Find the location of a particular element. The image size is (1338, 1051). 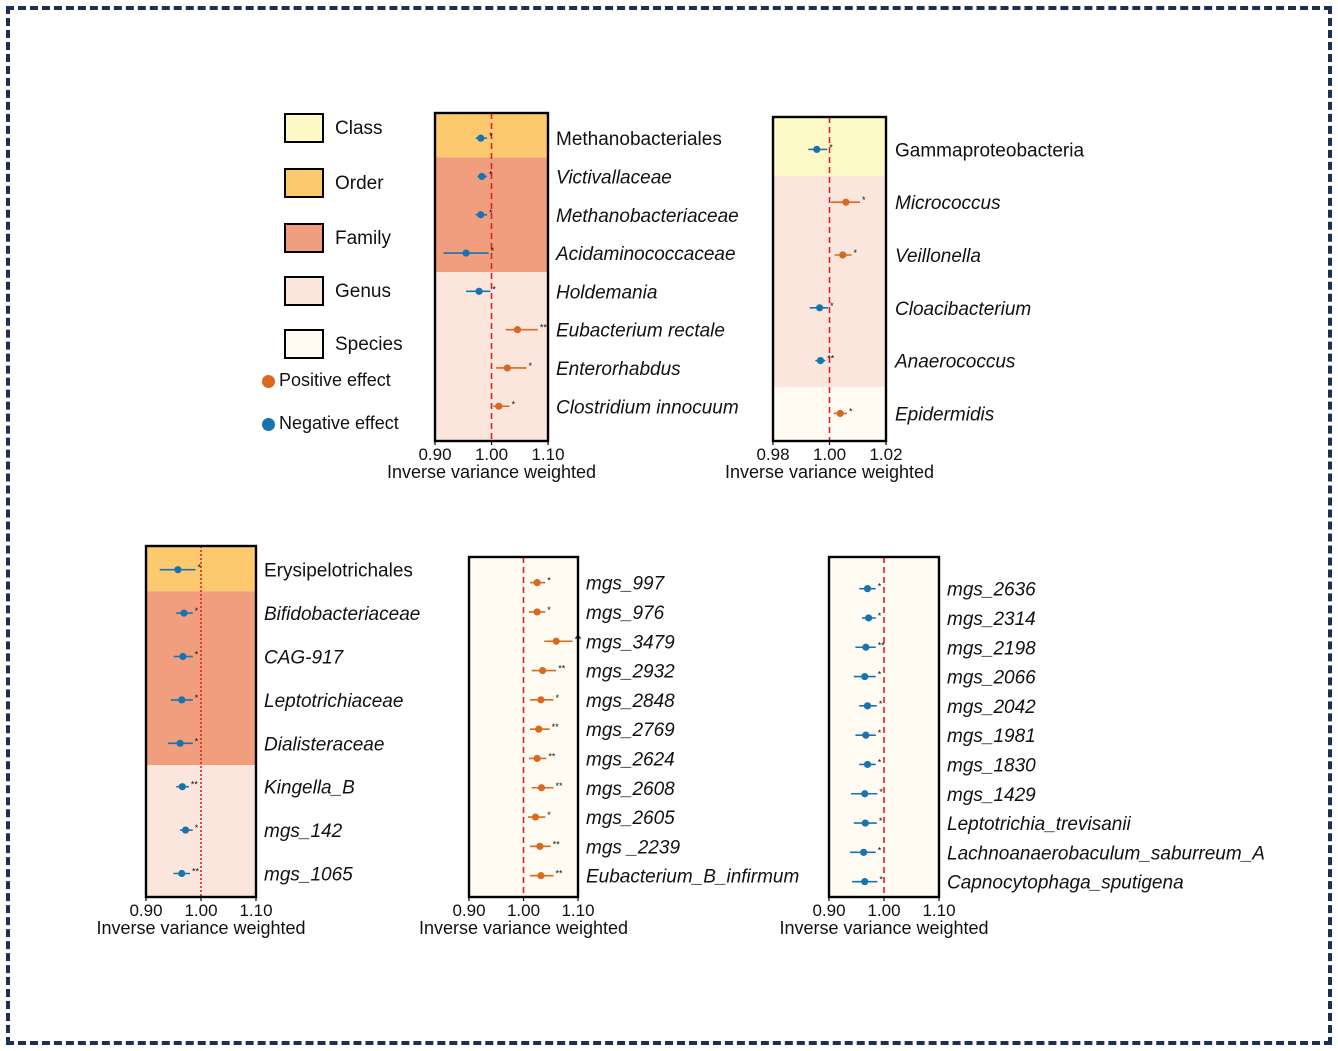

legend-swatch-genus is located at coordinates (304, 291).